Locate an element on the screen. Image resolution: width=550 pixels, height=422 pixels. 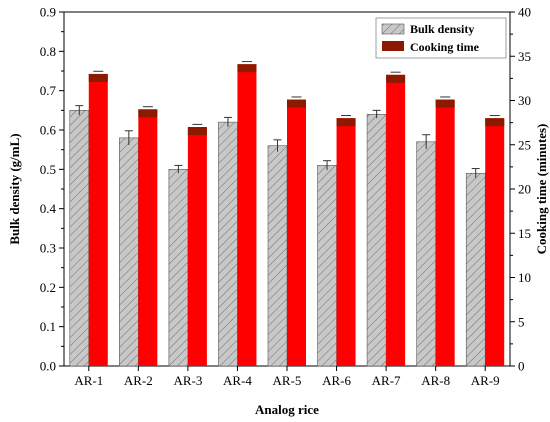
x-tick-label-AR-5: AR-5 is located at coordinates (287, 380).